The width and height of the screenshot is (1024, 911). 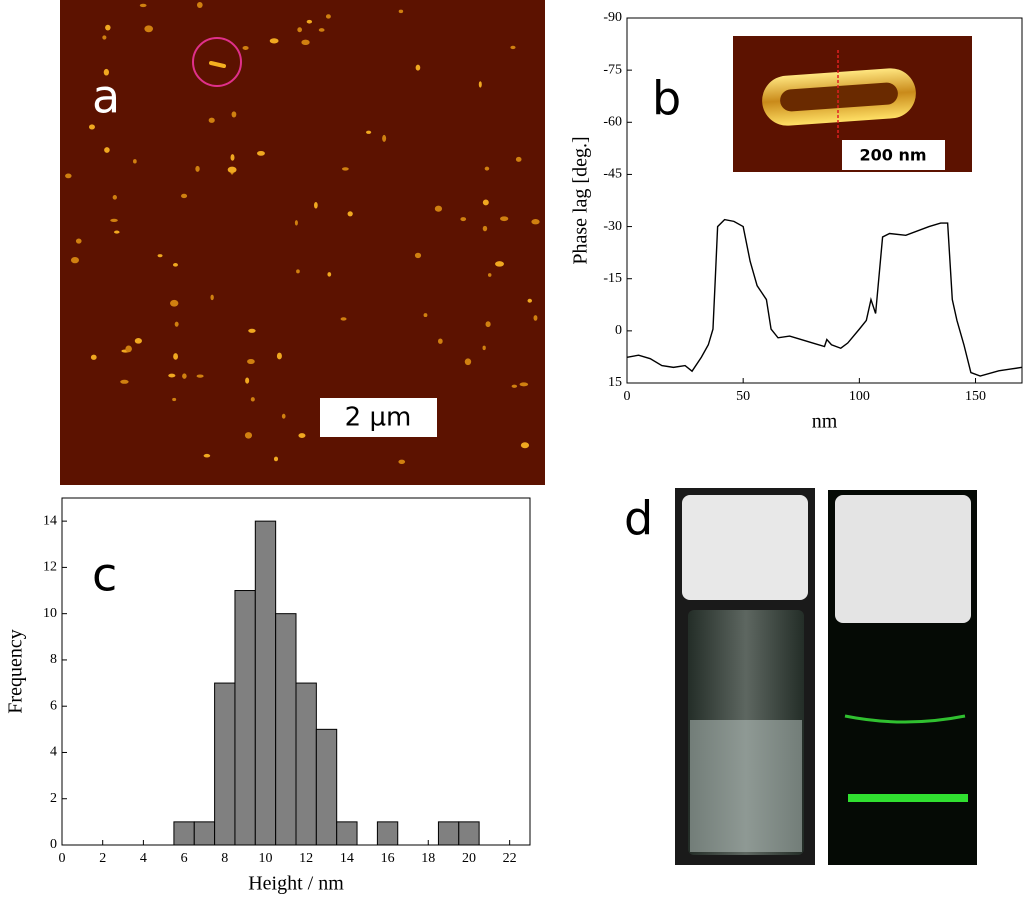 I want to click on y-tick-label: -30, so click(x=612, y=226).